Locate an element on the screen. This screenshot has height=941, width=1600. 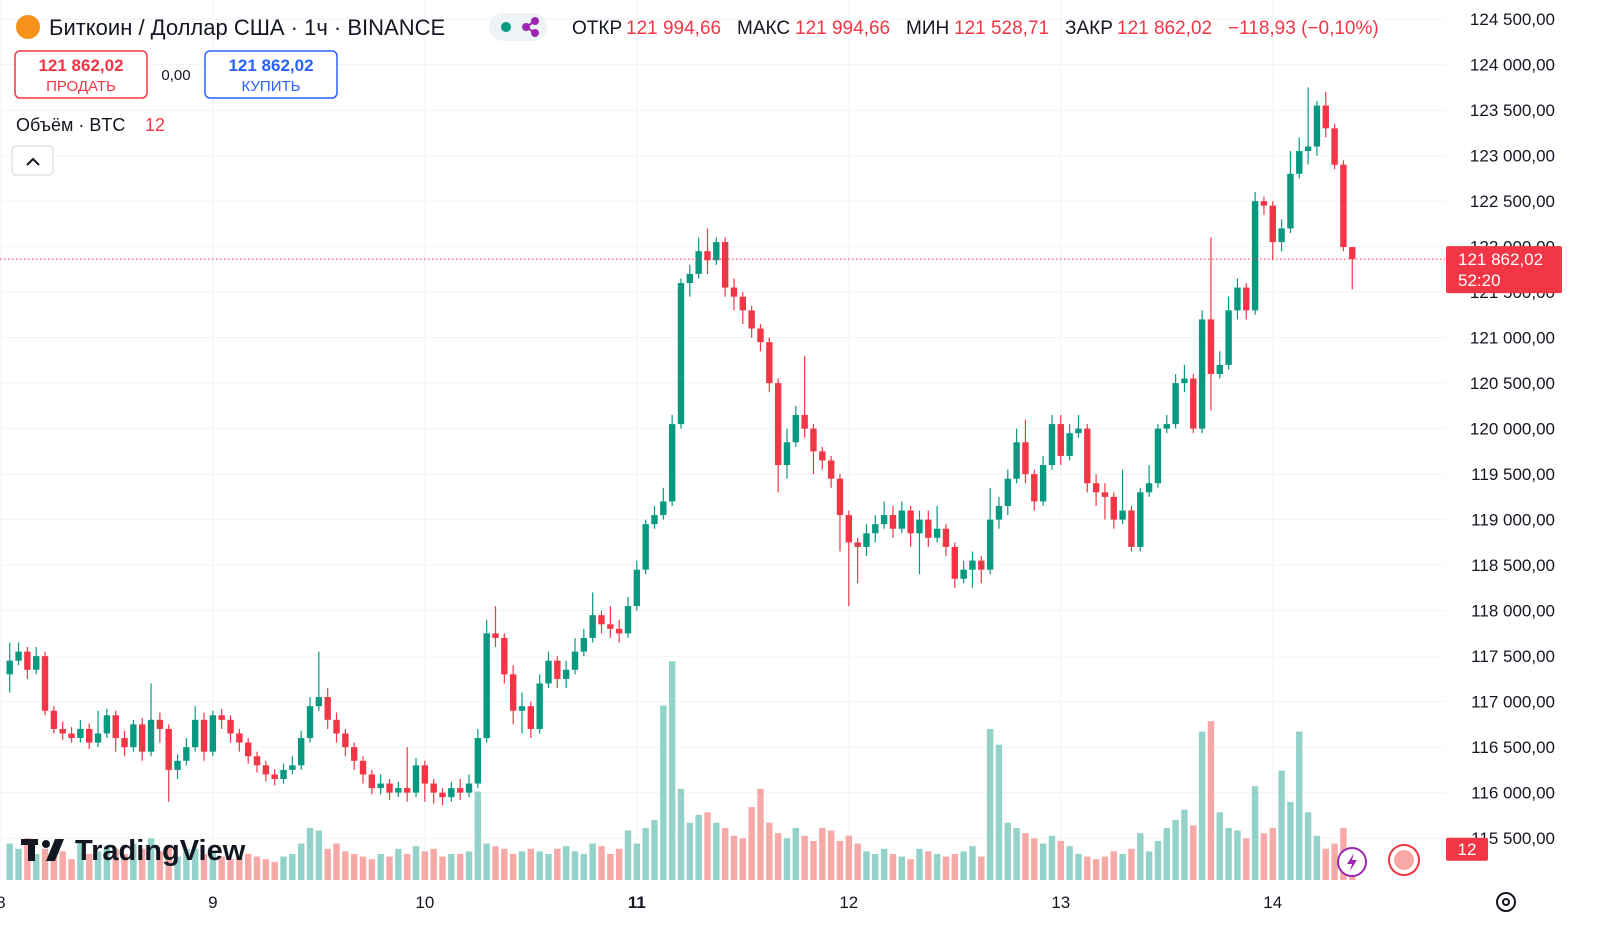
buy-button is located at coordinates (271, 74).